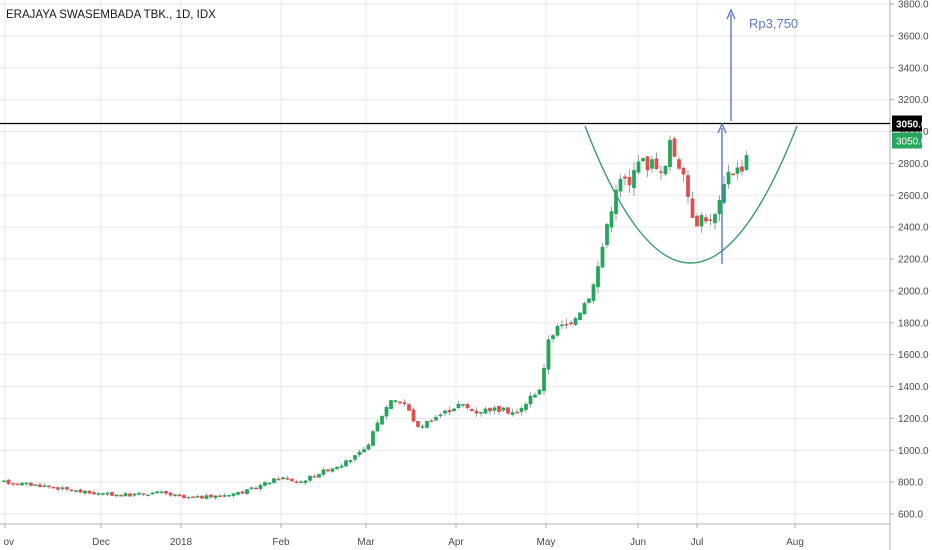 The image size is (932, 550). What do you see at coordinates (913, 260) in the screenshot?
I see `price-tick-label: 2200.0` at bounding box center [913, 260].